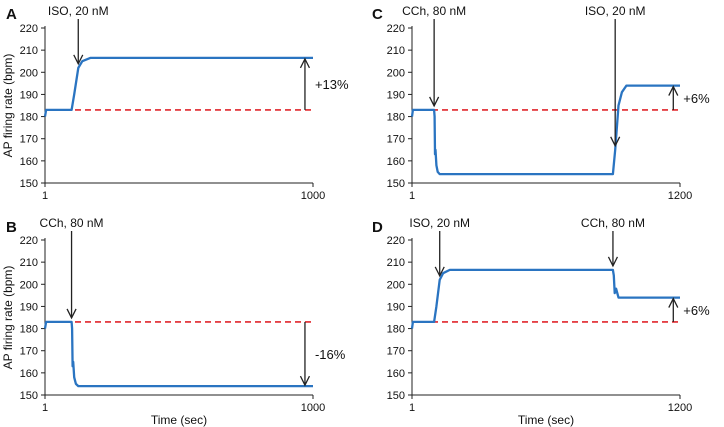  I want to click on panel-letter: B, so click(11, 227).